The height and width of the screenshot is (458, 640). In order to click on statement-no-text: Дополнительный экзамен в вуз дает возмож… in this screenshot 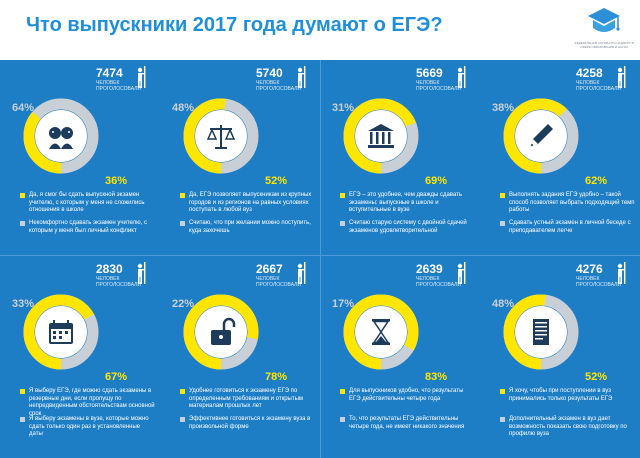, I will do `click(568, 426)`.